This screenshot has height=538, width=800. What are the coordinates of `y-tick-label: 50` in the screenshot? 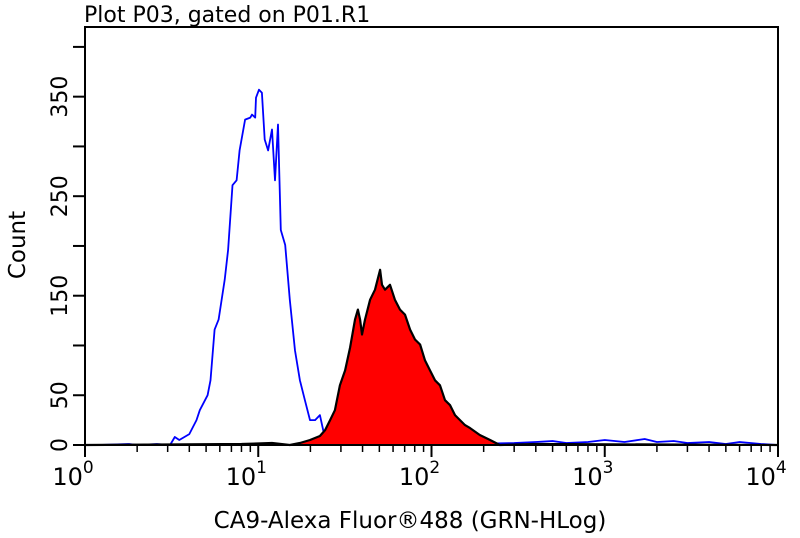 It's located at (60, 395).